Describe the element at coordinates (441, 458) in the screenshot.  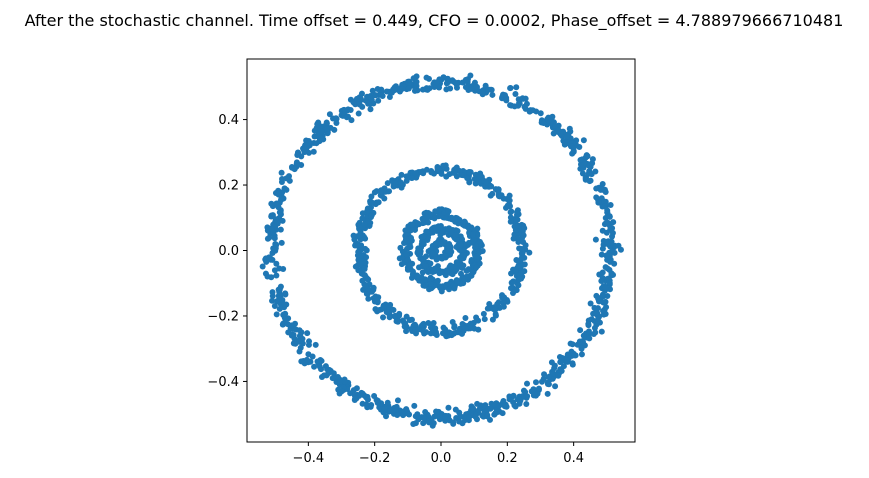
I see `x-tick-label: 0.0` at that location.